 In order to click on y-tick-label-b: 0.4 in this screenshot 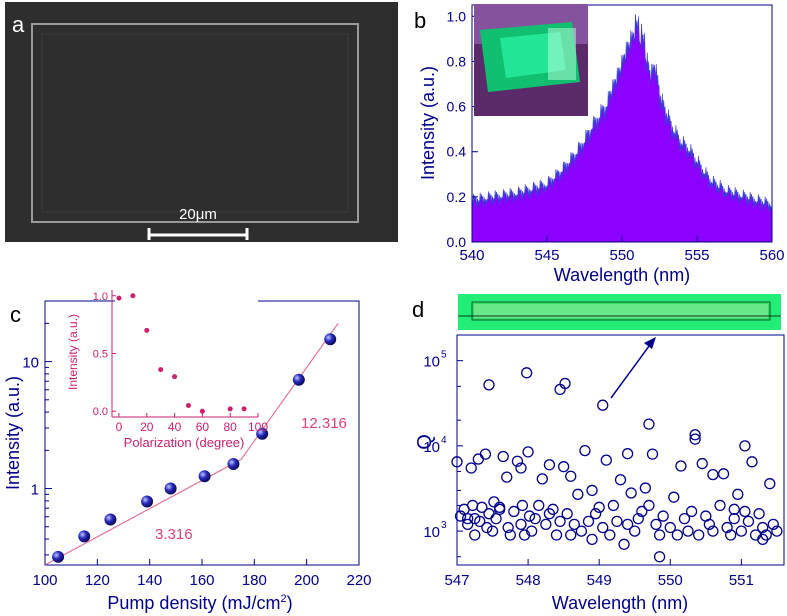, I will do `click(457, 152)`.